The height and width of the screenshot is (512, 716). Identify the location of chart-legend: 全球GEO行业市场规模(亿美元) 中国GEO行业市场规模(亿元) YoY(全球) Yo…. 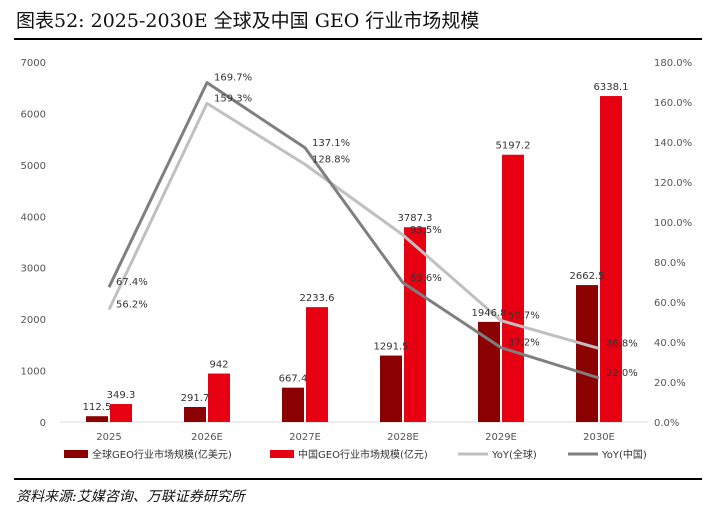
(355, 454).